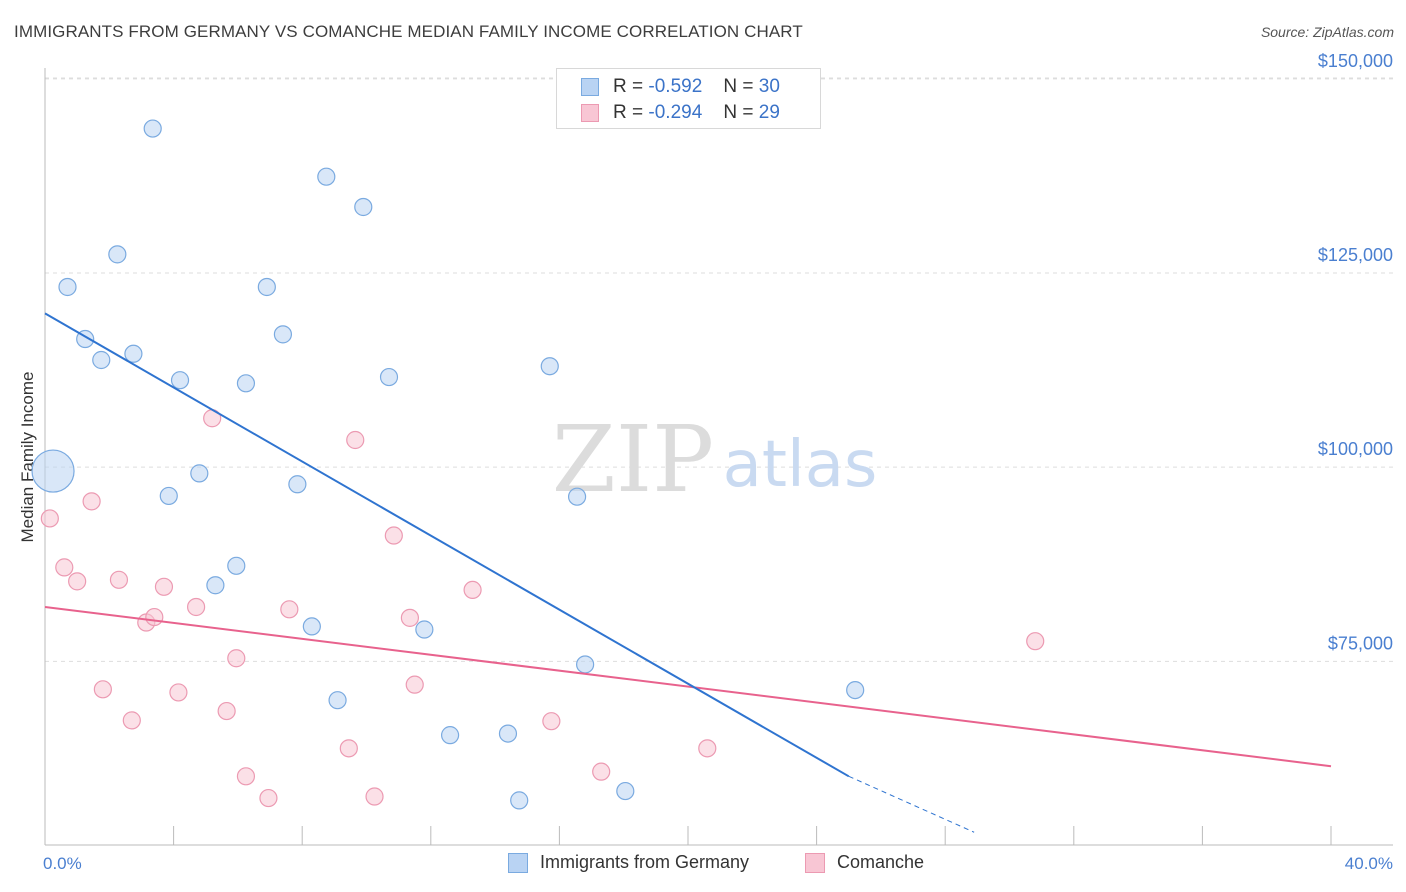  Describe the element at coordinates (590, 87) in the screenshot. I see `legend-swatch-germany` at that location.